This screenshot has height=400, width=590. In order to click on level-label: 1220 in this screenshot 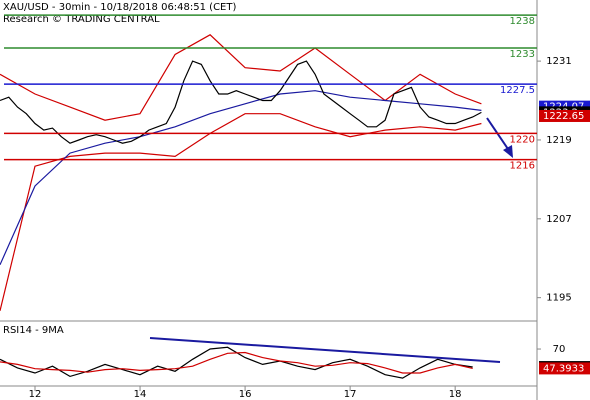, I will do `click(522, 139)`.